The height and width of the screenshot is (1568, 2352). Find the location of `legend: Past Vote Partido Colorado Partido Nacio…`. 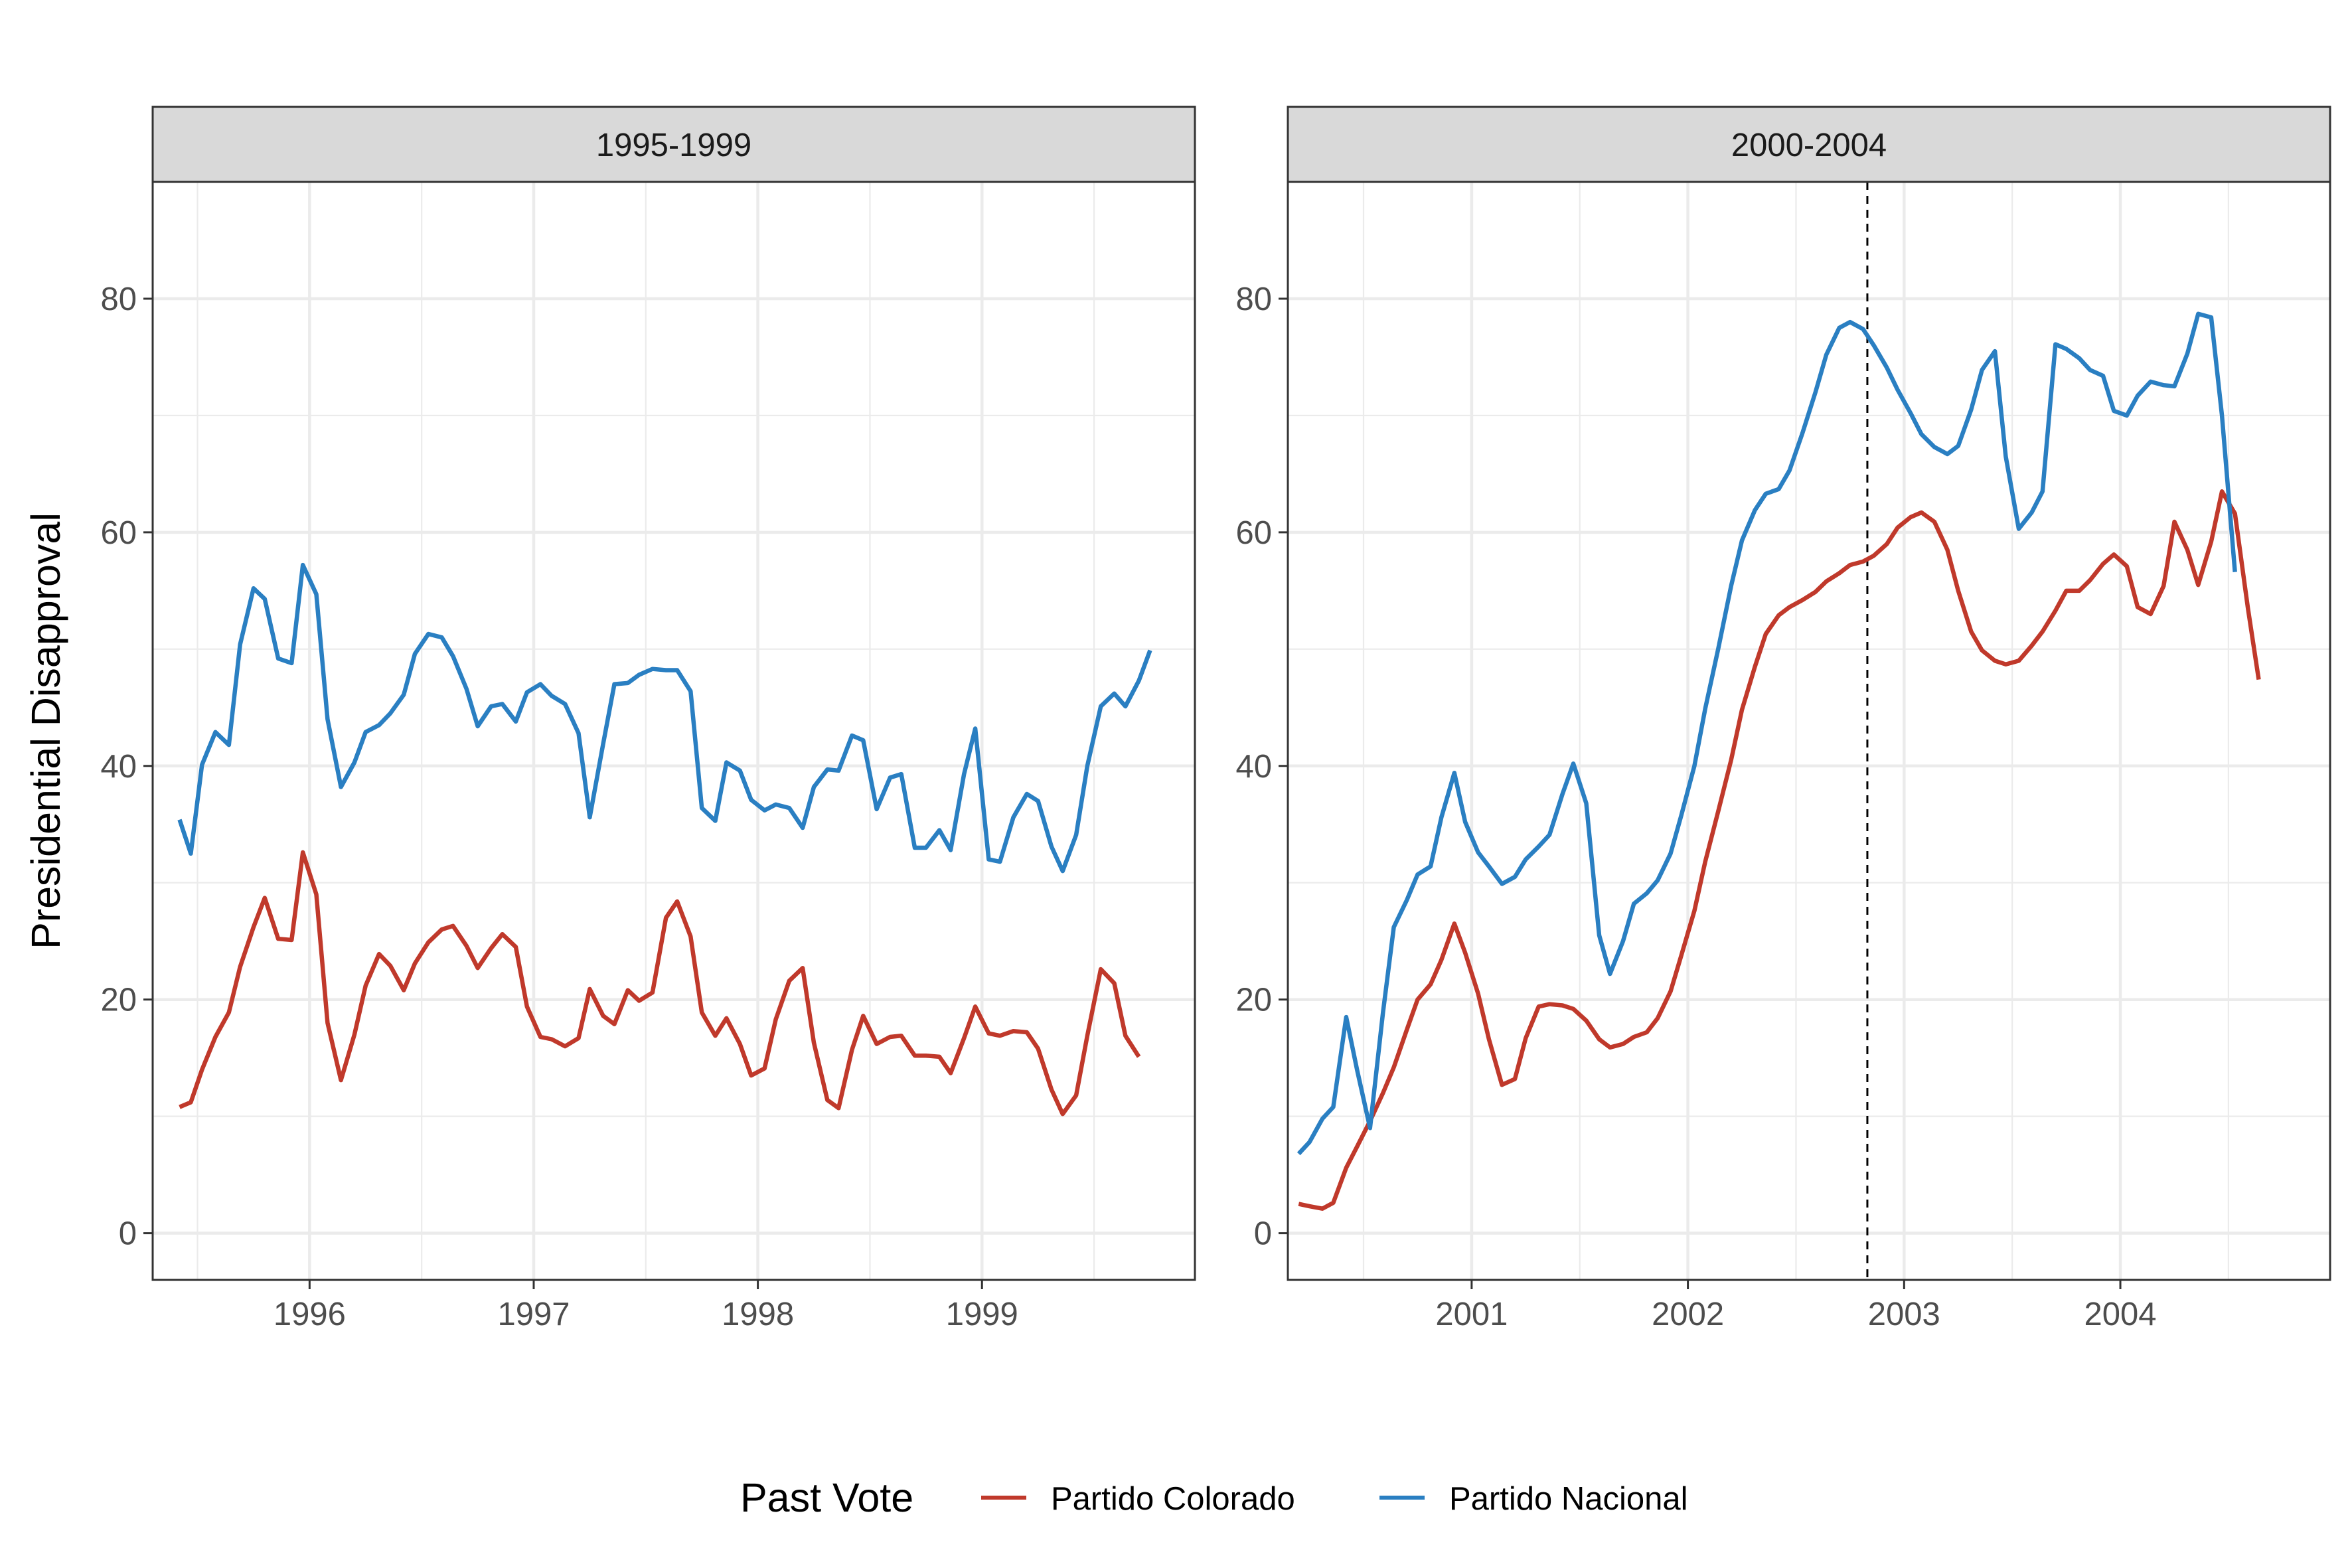

legend: Past Vote Partido Colorado Partido Nacio… is located at coordinates (1214, 1497).